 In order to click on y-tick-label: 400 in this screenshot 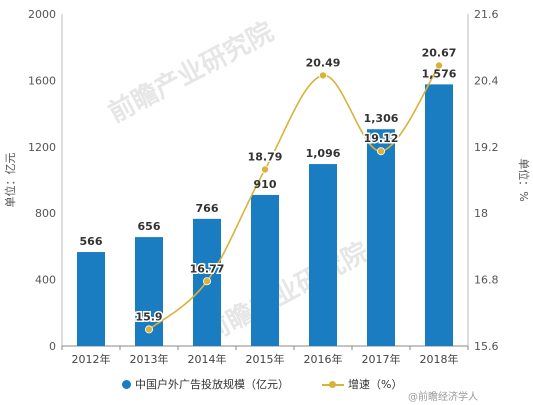, I will do `click(45, 280)`.